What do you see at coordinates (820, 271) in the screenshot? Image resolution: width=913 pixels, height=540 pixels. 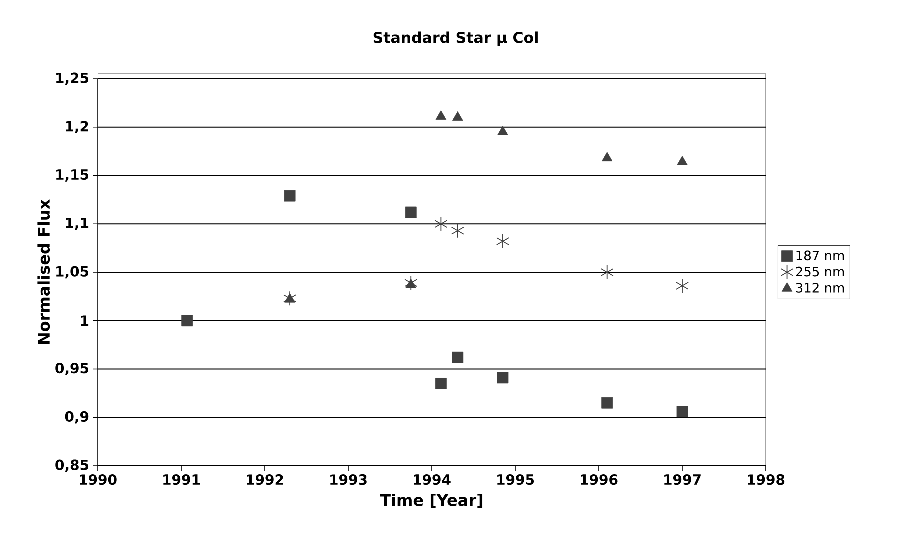 I see `legend-label: 255 nm` at bounding box center [820, 271].